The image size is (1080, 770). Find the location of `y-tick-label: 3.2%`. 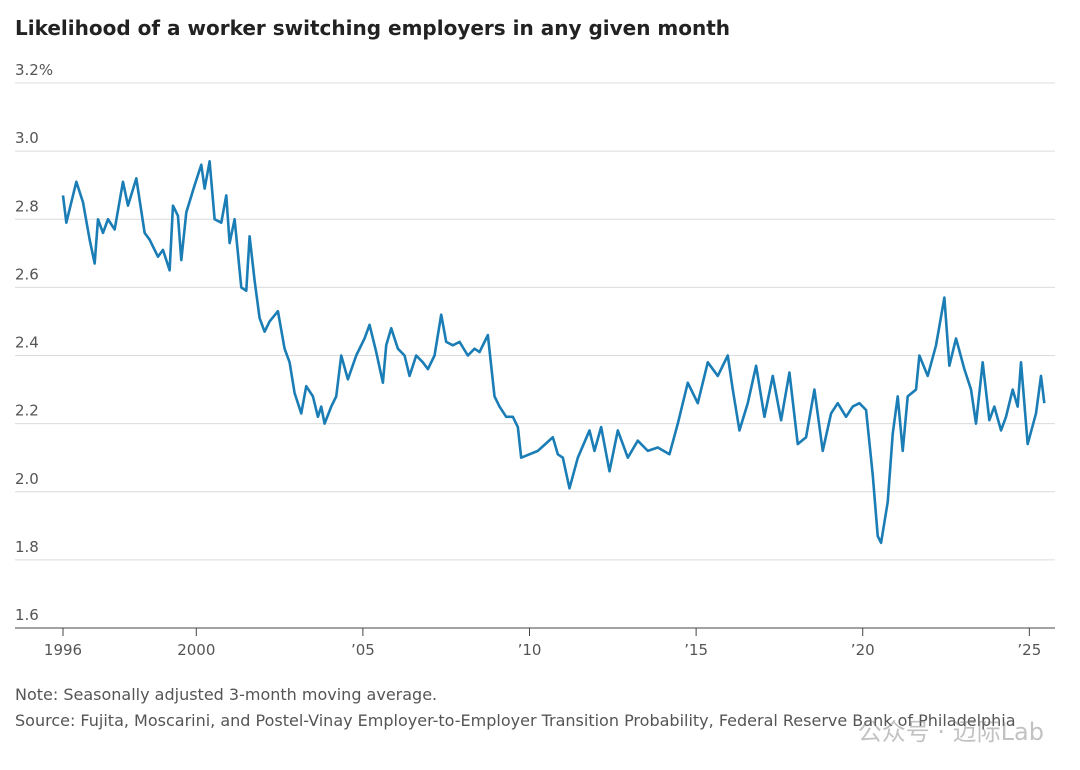

y-tick-label: 3.2% is located at coordinates (34, 70).